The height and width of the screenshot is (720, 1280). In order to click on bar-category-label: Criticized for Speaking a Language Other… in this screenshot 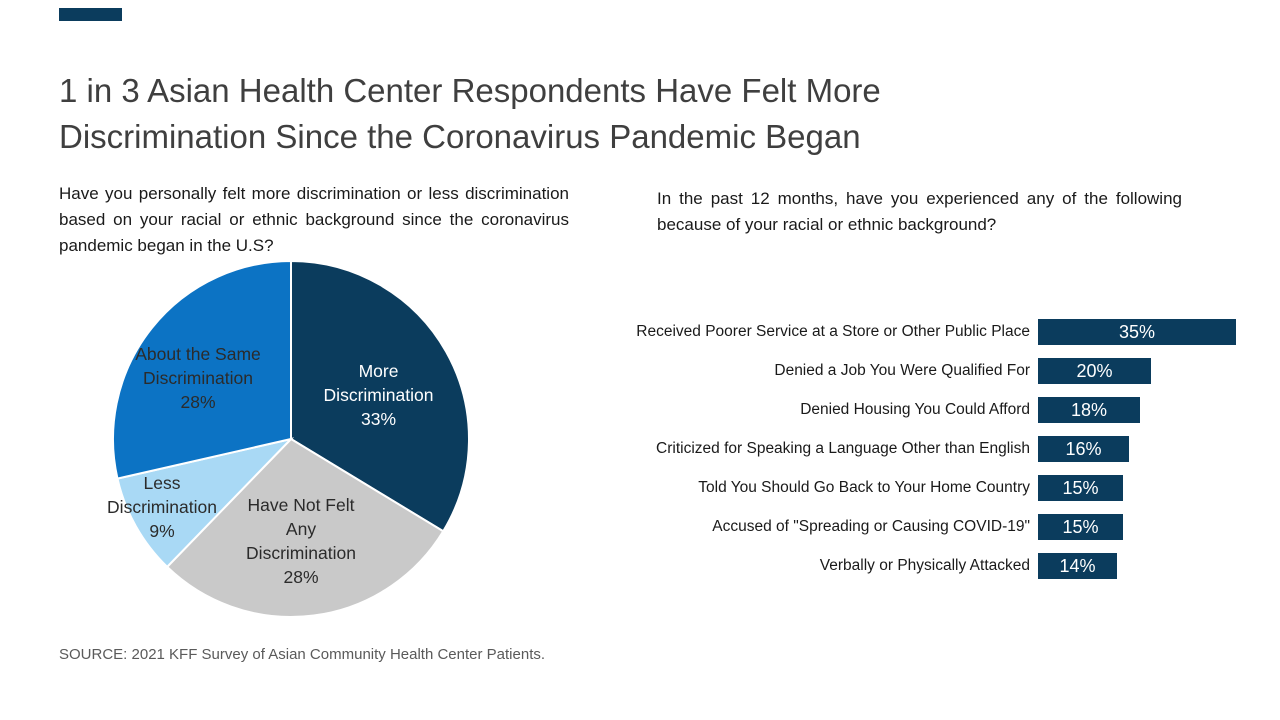, I will do `click(843, 448)`.